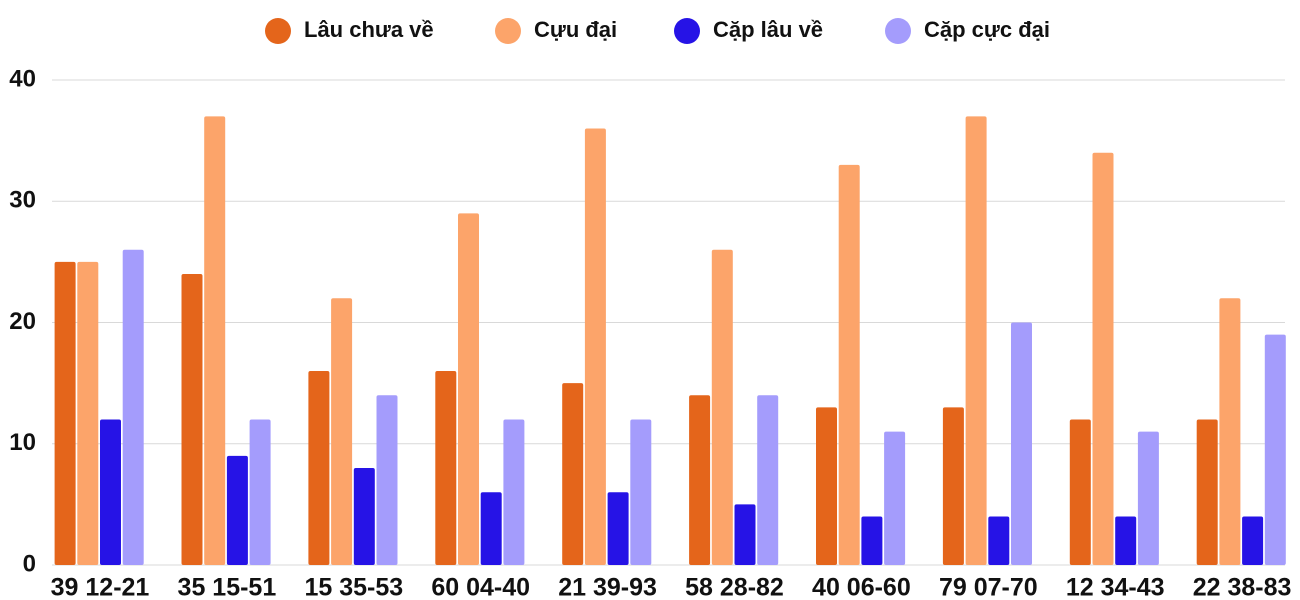 This screenshot has height=600, width=1300. What do you see at coordinates (861, 587) in the screenshot?
I see `x-tick-label: 40 06-60` at bounding box center [861, 587].